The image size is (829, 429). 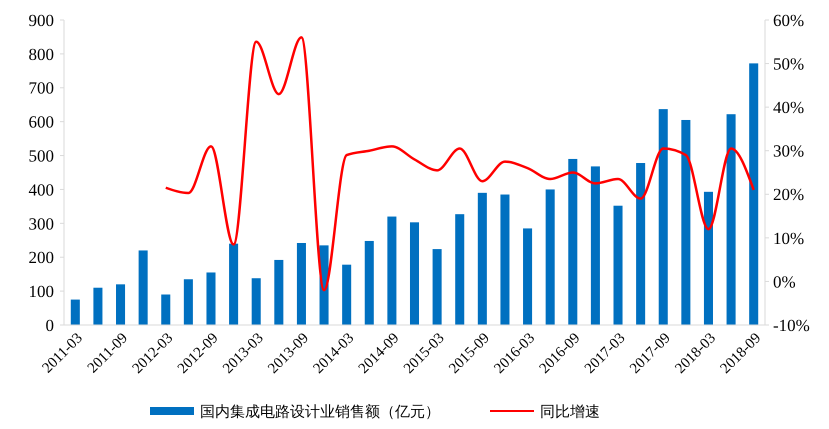 I want to click on y2-tick-label: 40%, so click(x=788, y=108).